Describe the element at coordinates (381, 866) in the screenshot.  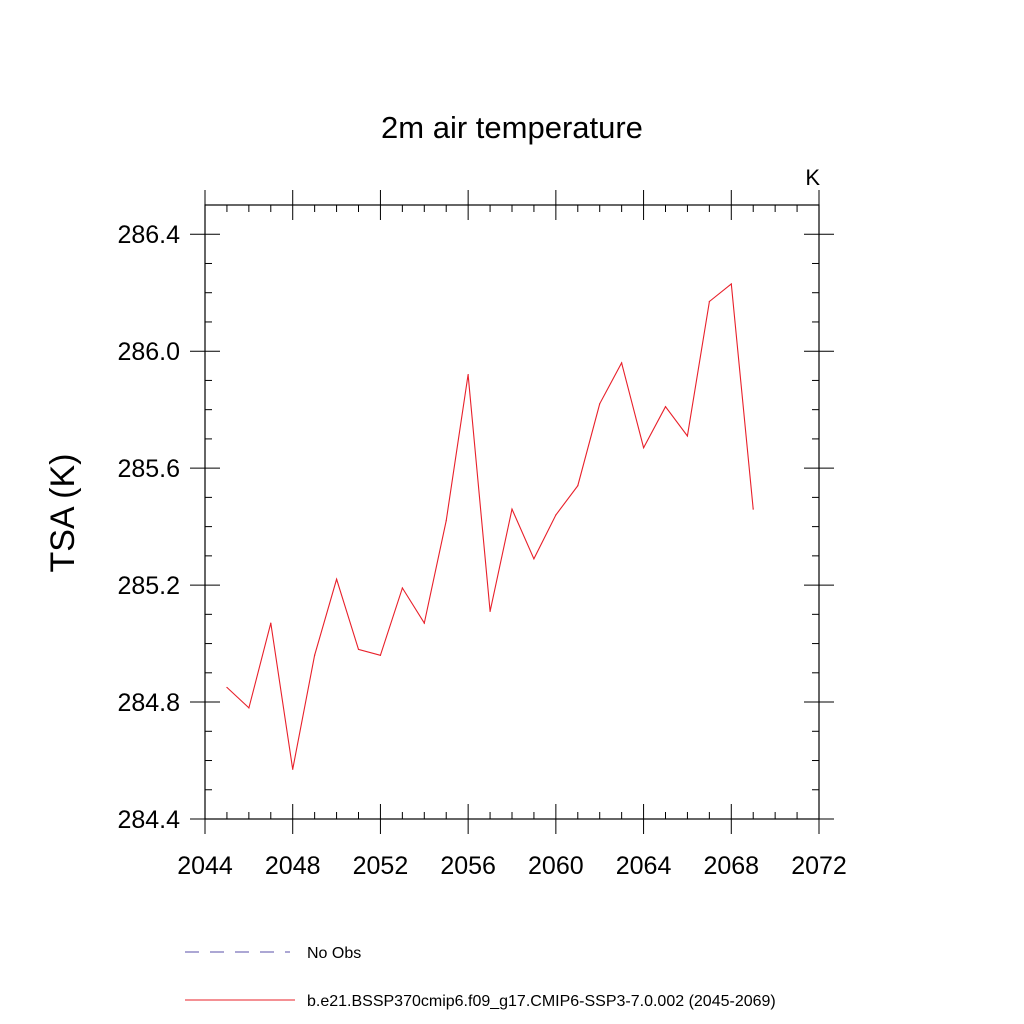
I see `x-tick-label: 2052` at that location.